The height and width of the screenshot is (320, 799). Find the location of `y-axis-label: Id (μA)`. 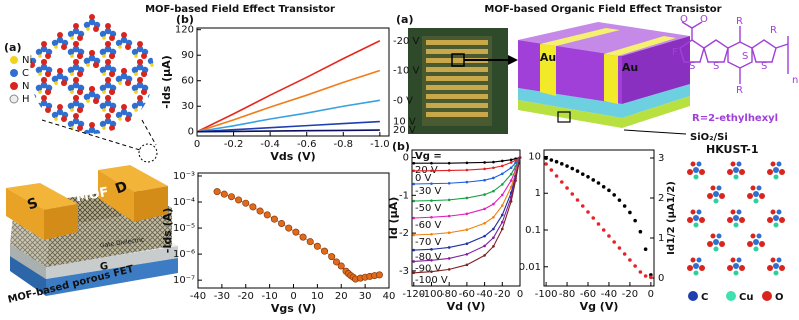

y-axis-label: Id (μA) is located at coordinates (393, 218).